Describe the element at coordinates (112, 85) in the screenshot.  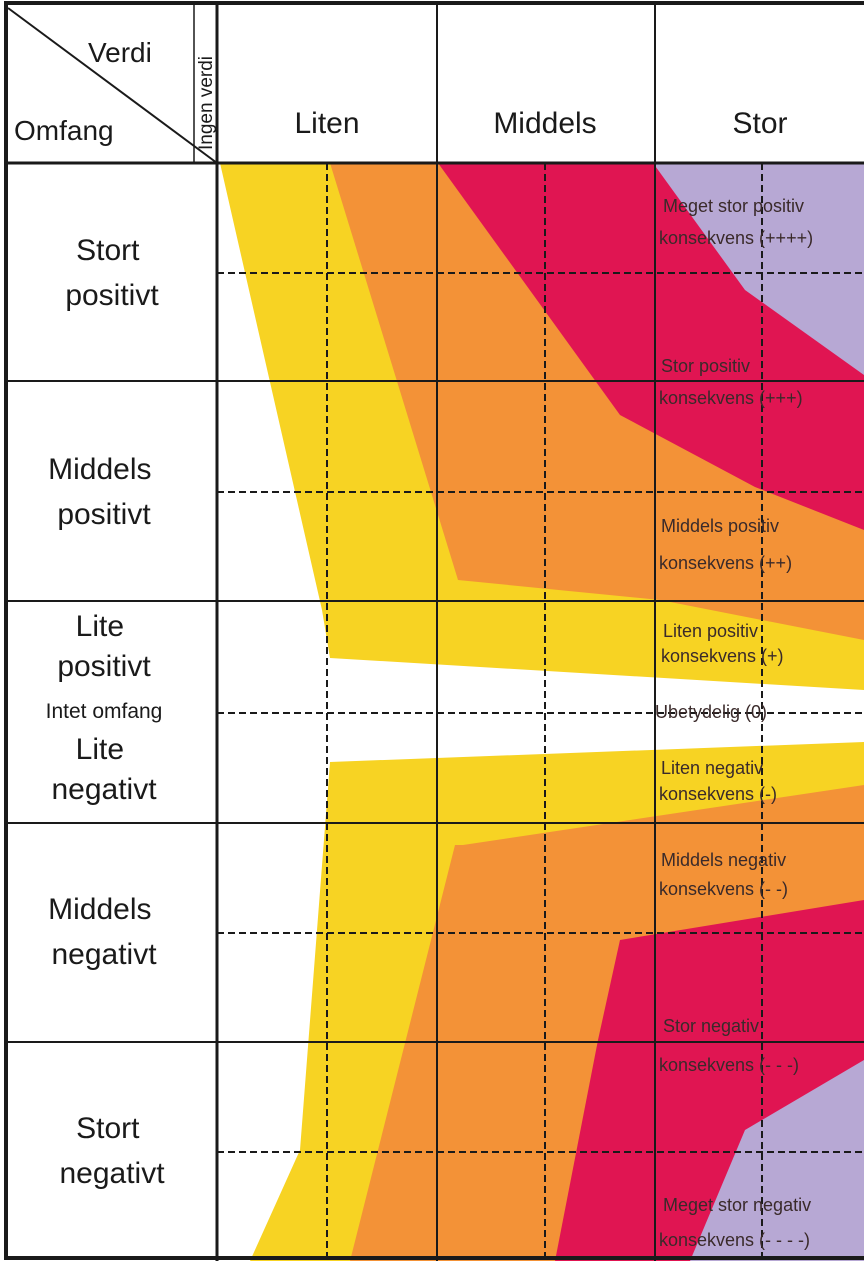
I see `corner-diagonal` at that location.